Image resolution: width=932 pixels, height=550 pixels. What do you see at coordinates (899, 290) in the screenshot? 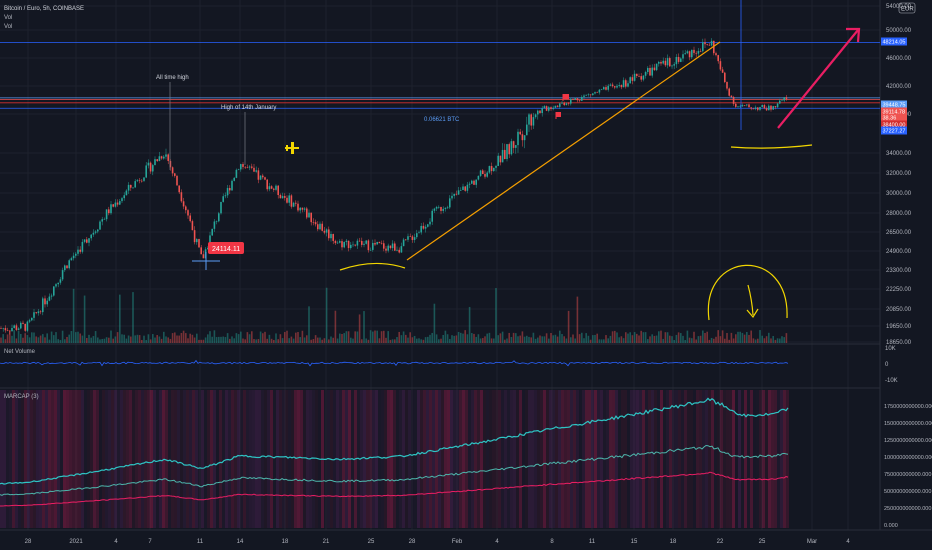
I see `price-tick: 22250.00` at bounding box center [899, 290].